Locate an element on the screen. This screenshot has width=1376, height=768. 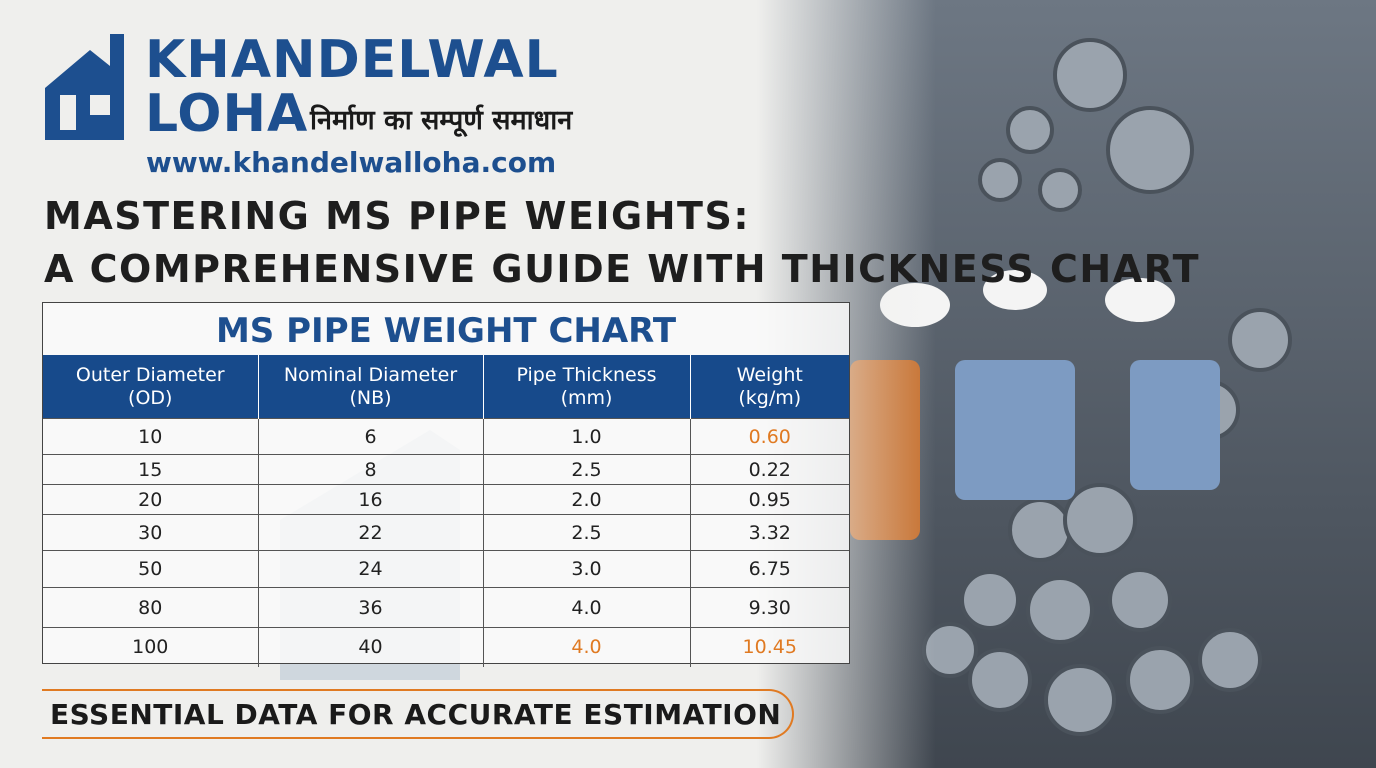
column-header: Pipe Thickness (mm) is located at coordinates (587, 387).